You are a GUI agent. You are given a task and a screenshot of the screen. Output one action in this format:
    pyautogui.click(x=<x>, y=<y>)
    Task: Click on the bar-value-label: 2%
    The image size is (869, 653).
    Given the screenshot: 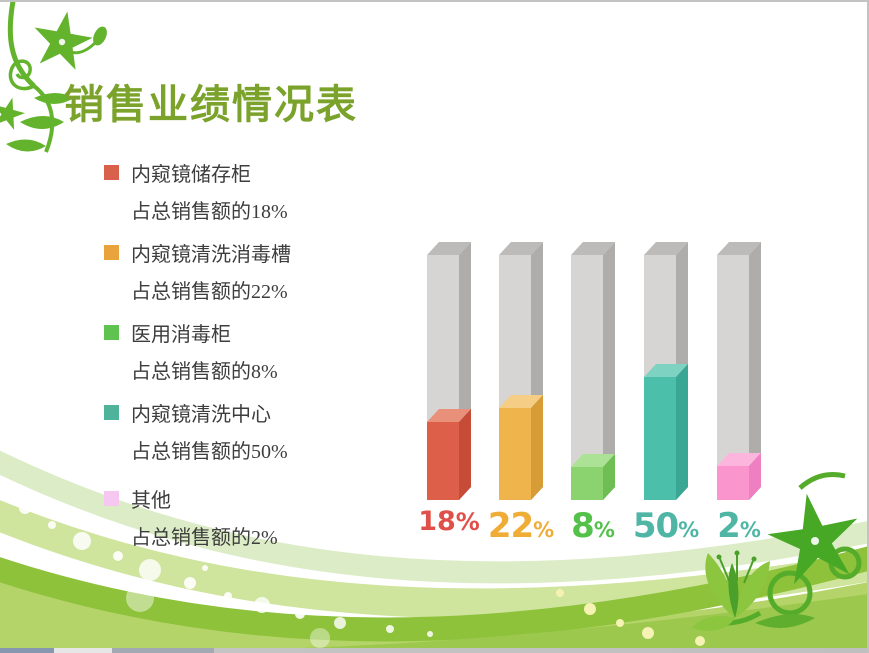 What is the action you would take?
    pyautogui.click(x=739, y=526)
    